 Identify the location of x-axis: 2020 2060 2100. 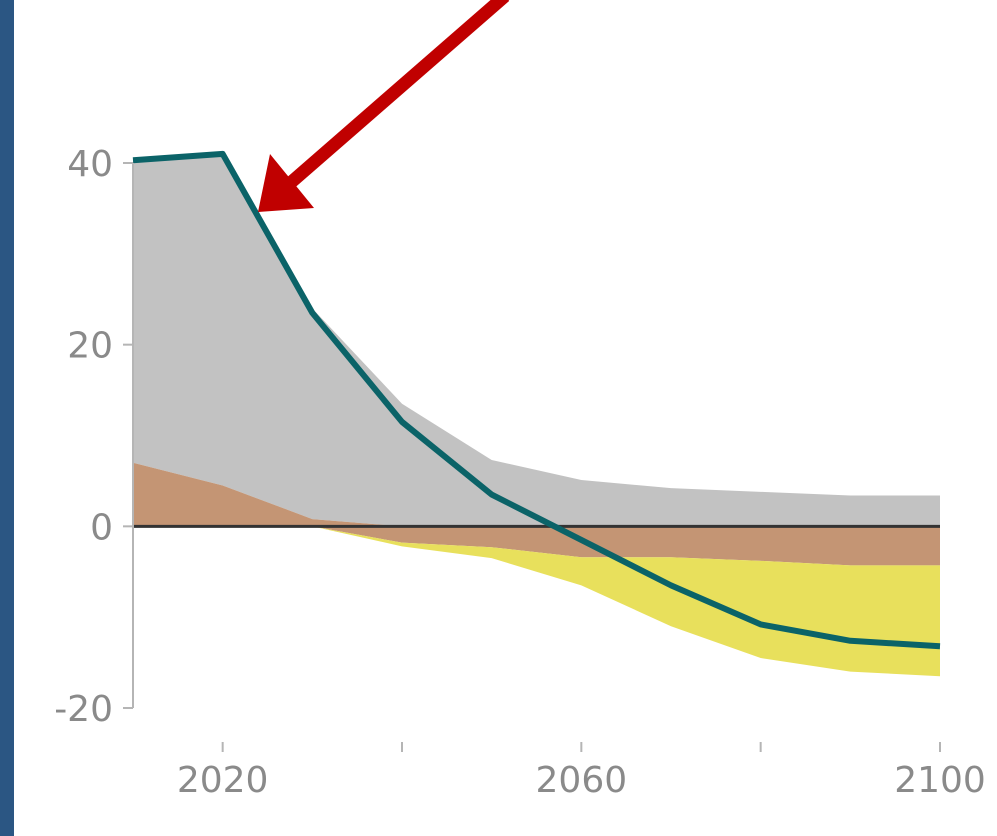
(581, 771).